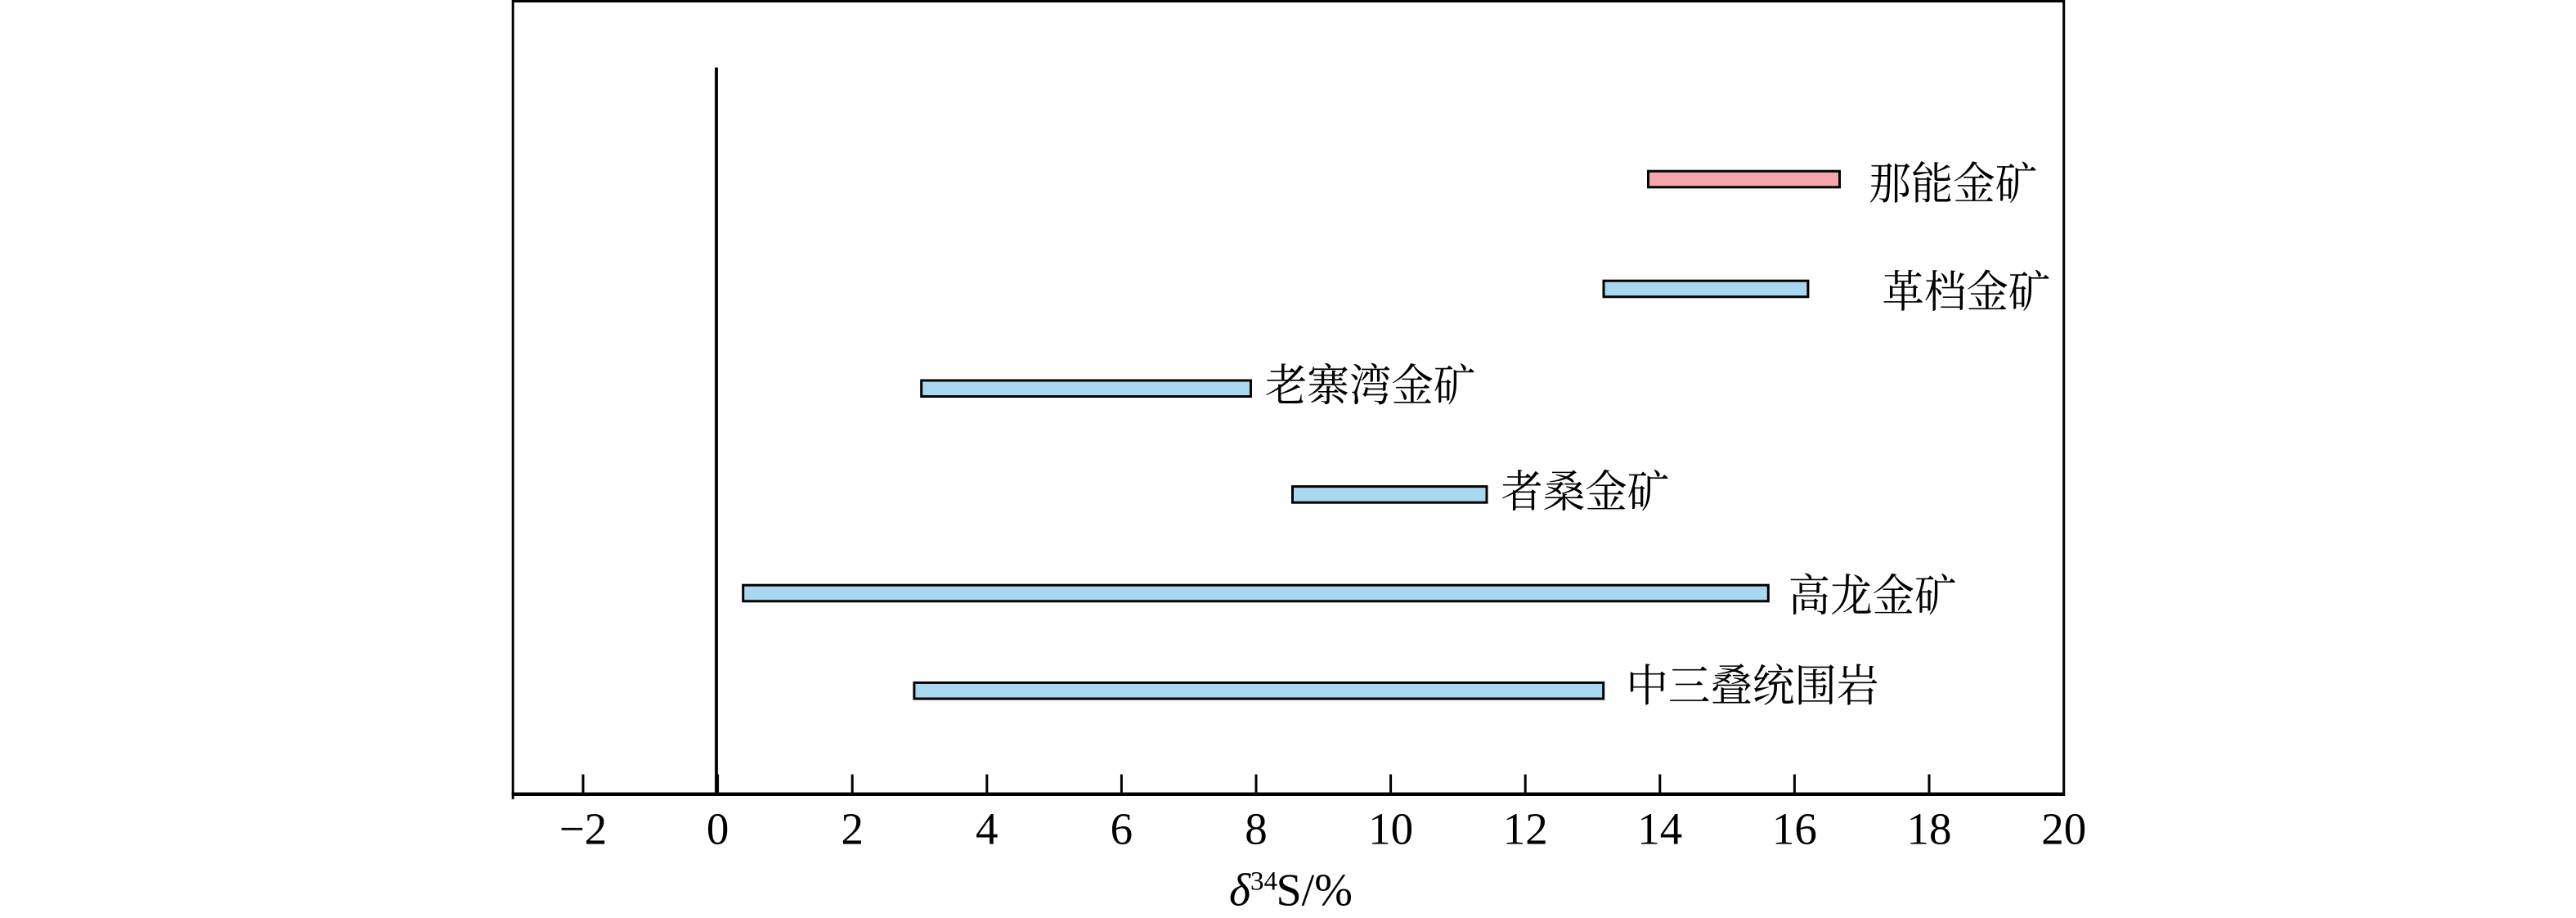 The height and width of the screenshot is (918, 2576). What do you see at coordinates (1122, 829) in the screenshot?
I see `svg-text: 6` at bounding box center [1122, 829].